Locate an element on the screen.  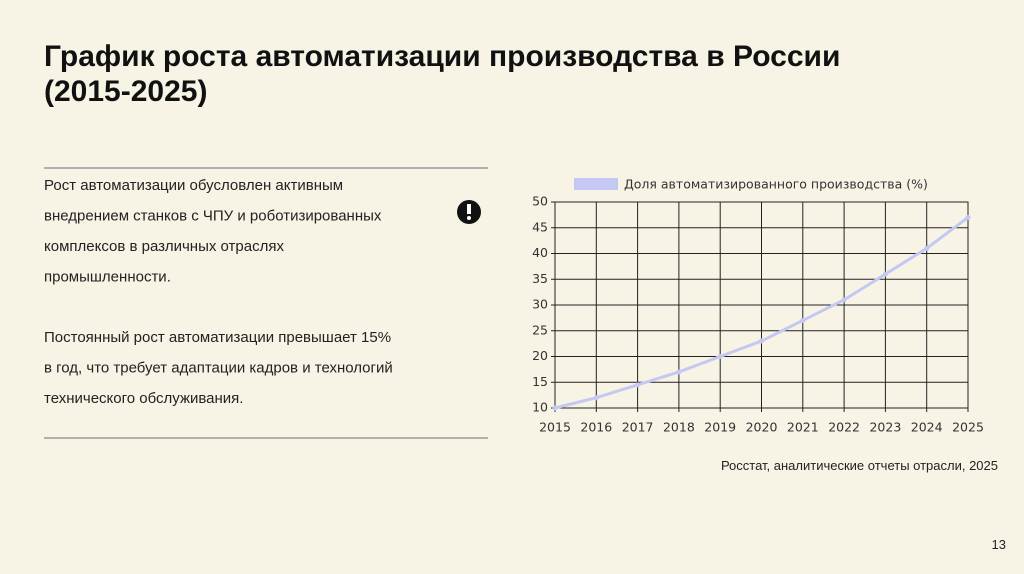
x-tick-label: 2017 is located at coordinates (638, 427).